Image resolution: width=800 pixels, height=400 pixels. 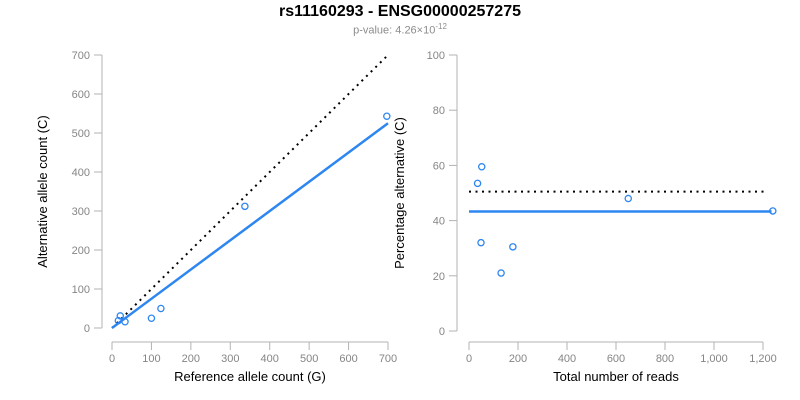 What do you see at coordinates (394, 30) in the screenshot?
I see `p-value-text: p-value: 4.26×10` at bounding box center [394, 30].